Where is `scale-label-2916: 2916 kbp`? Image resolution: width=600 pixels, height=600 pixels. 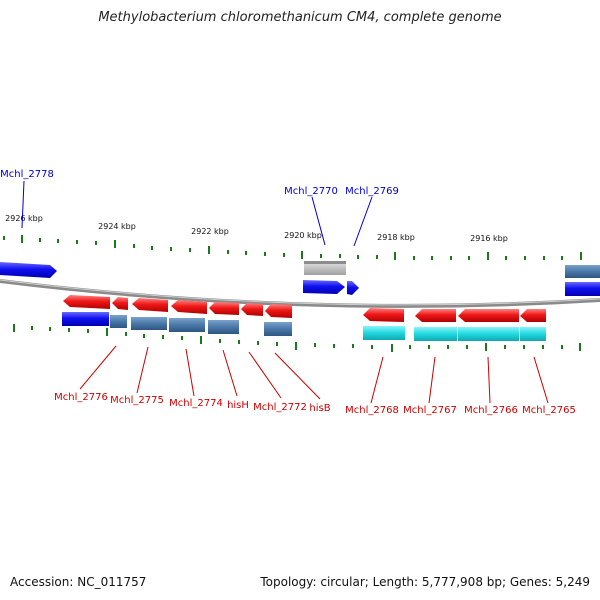
scale-label-2916: 2916 kbp is located at coordinates (489, 238).